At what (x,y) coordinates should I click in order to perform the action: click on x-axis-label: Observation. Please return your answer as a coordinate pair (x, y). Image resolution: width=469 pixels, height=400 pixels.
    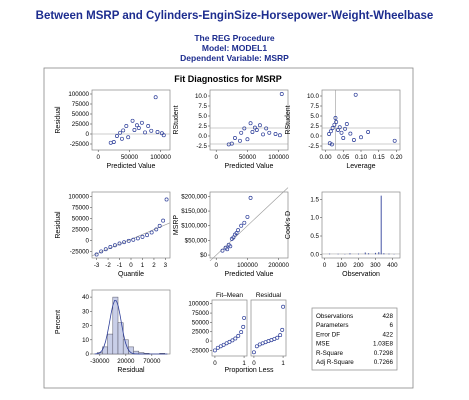
    Looking at the image, I should click on (361, 274).